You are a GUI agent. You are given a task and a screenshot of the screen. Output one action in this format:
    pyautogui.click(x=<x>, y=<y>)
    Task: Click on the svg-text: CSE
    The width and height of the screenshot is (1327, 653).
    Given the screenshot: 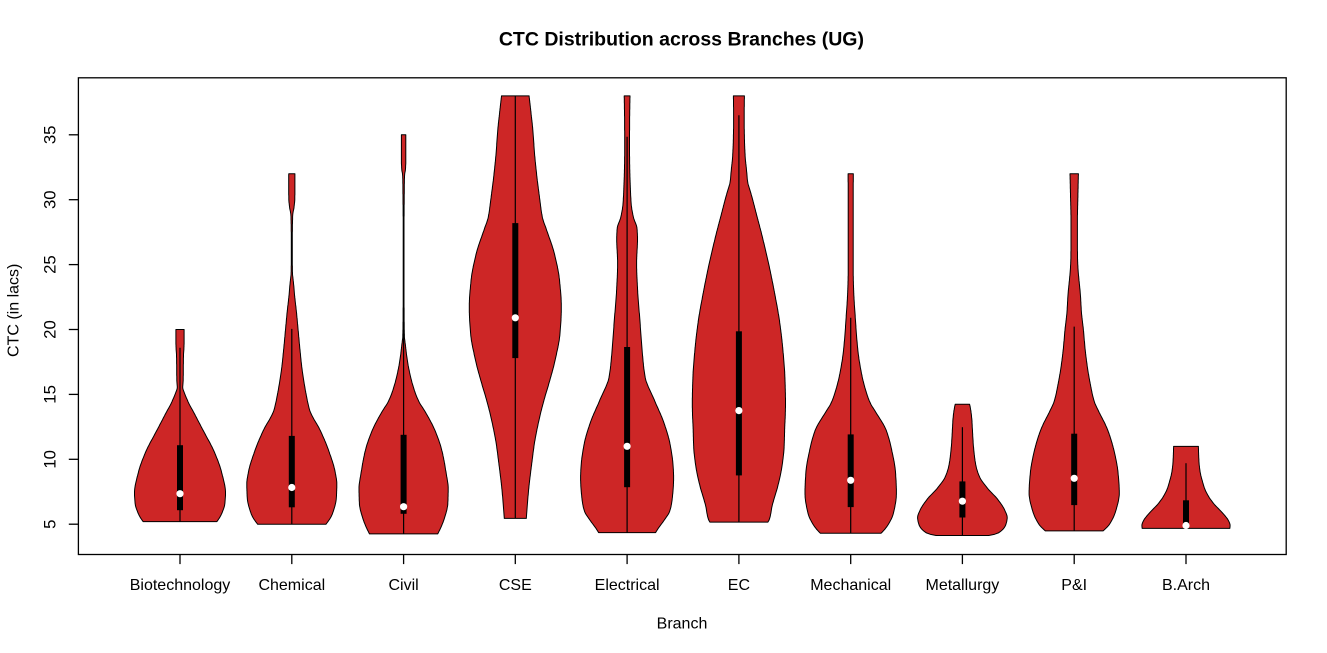 What is the action you would take?
    pyautogui.click(x=515, y=585)
    